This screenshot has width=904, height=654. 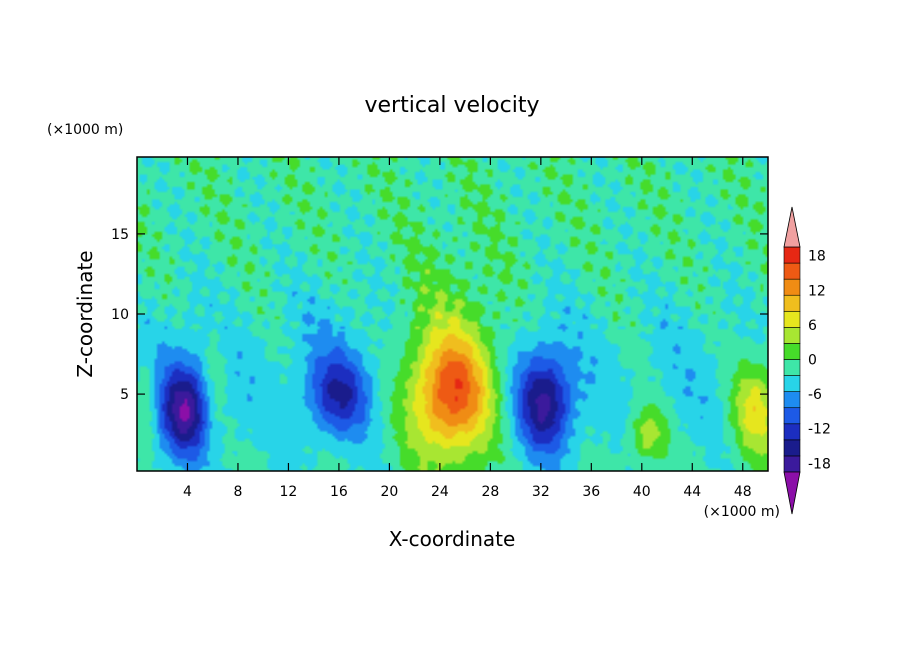 What do you see at coordinates (792, 227) in the screenshot?
I see `colorbar-top-extension` at bounding box center [792, 227].